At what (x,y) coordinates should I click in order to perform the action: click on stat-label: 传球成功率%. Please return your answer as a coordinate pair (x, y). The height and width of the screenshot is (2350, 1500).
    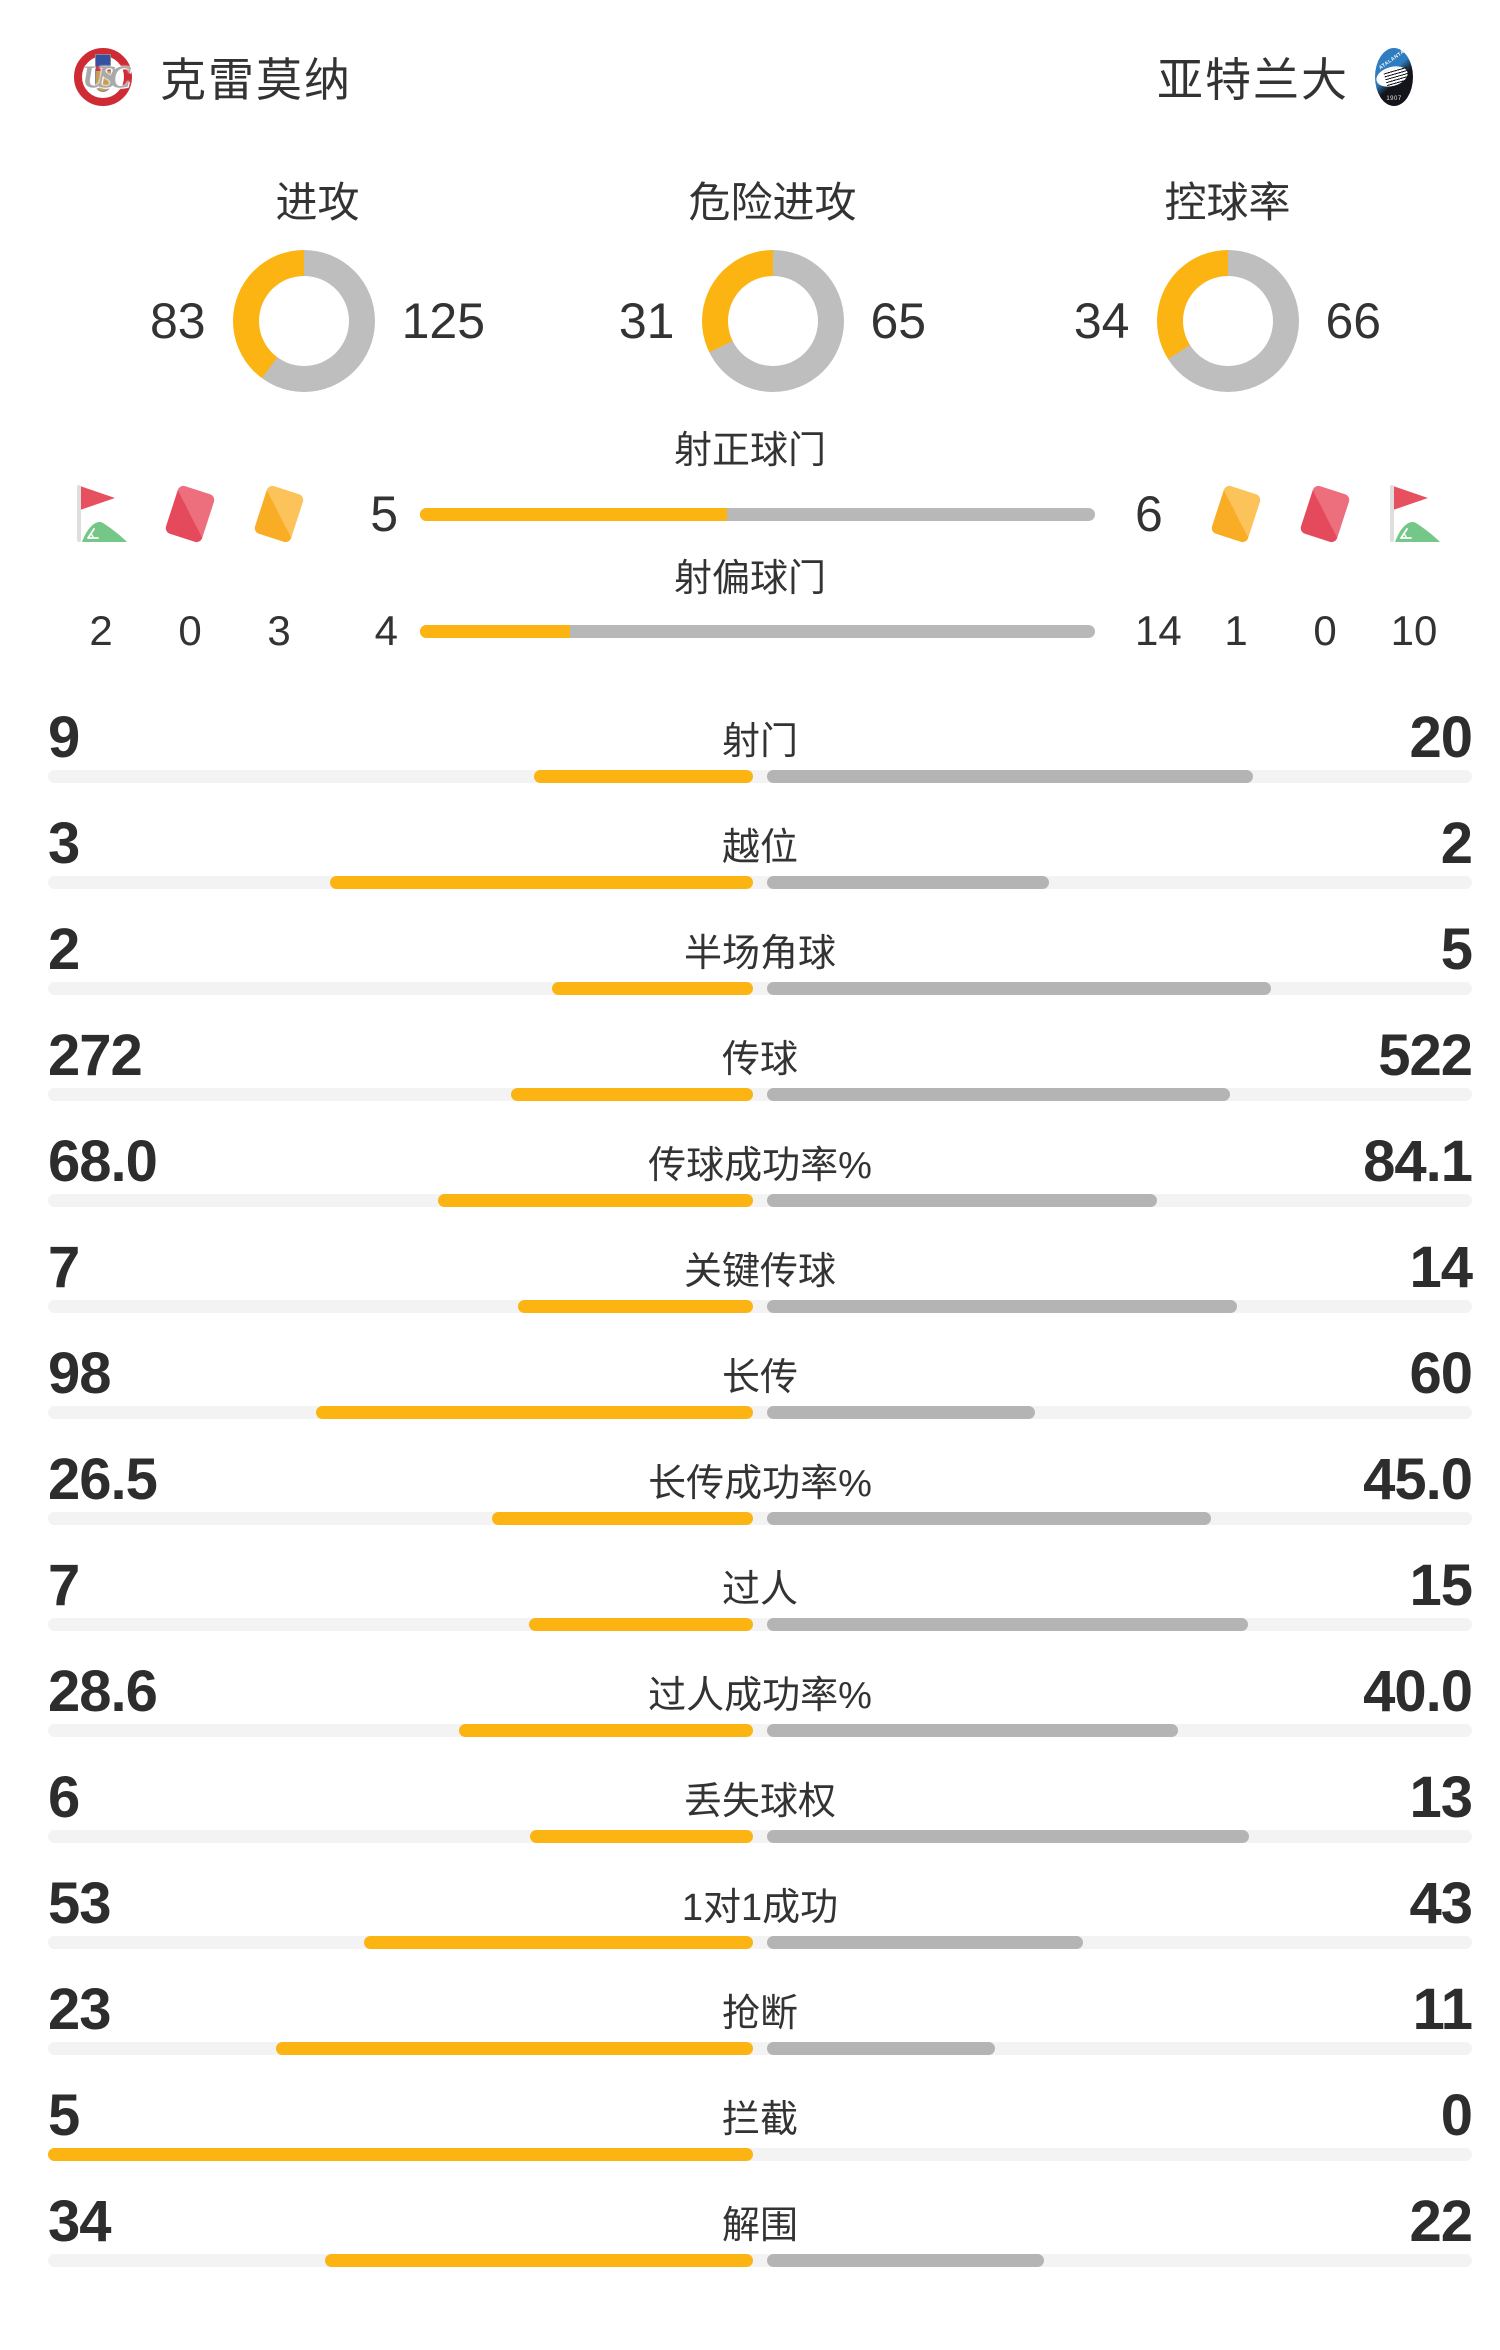
    Looking at the image, I should click on (760, 1165).